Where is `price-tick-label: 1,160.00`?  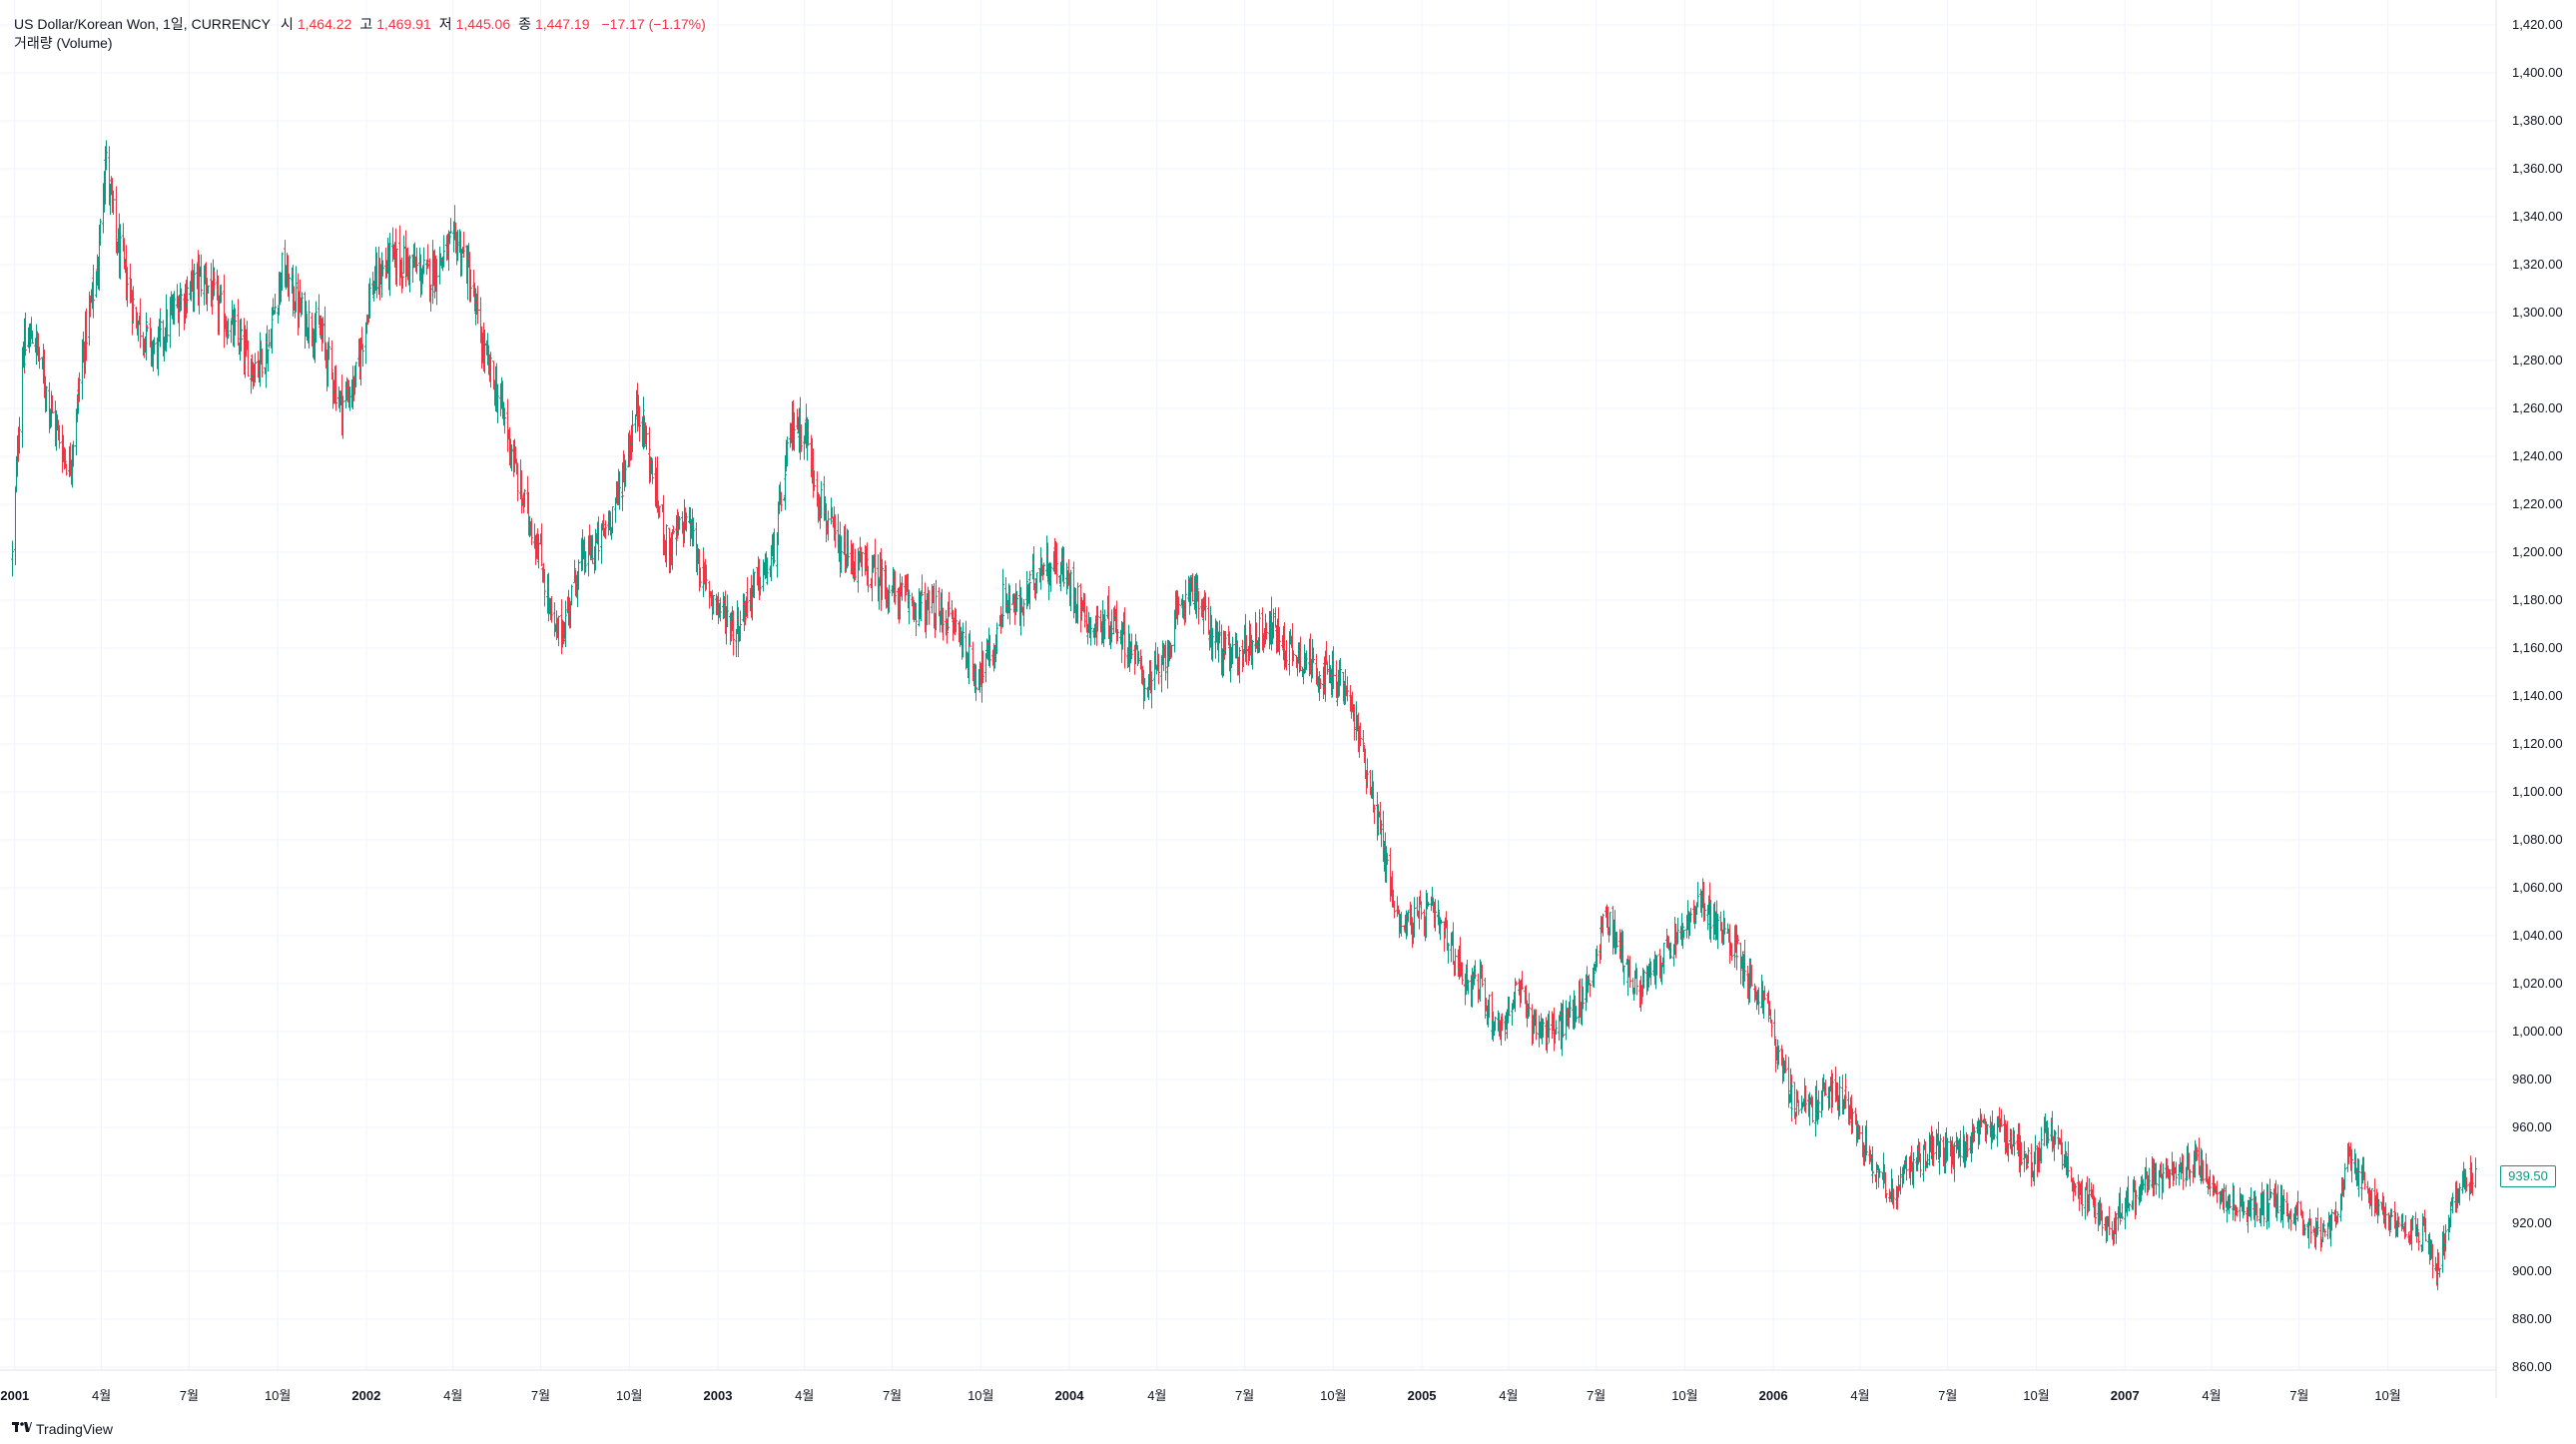 price-tick-label: 1,160.00 is located at coordinates (2538, 648).